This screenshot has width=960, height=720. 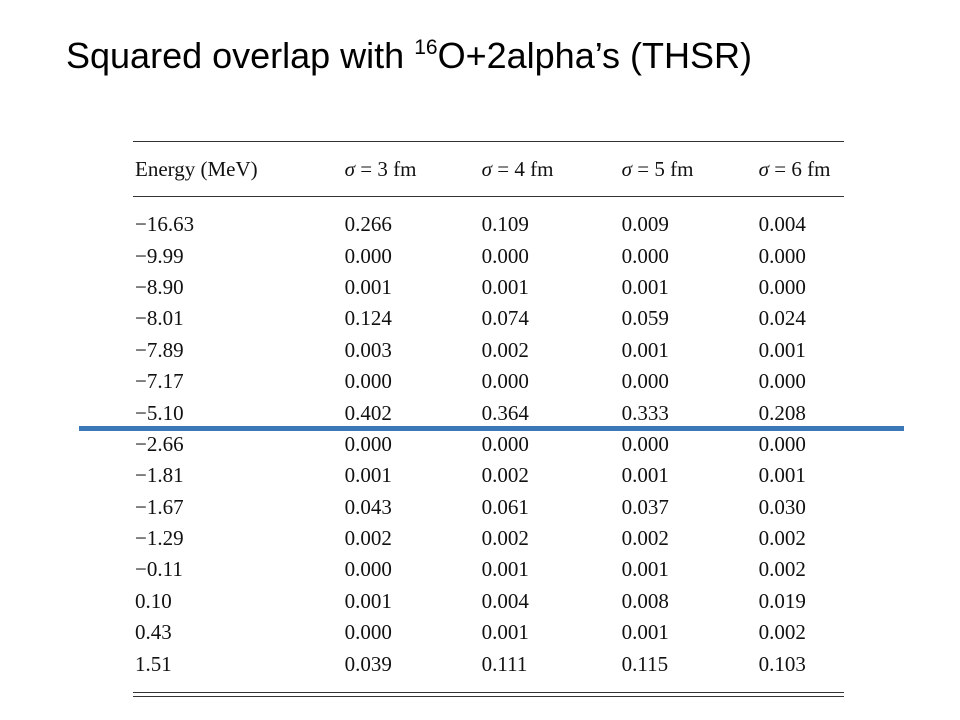 I want to click on table-row: 0.43 0.000 0.001 0.001 0.002, so click(x=488, y=632).